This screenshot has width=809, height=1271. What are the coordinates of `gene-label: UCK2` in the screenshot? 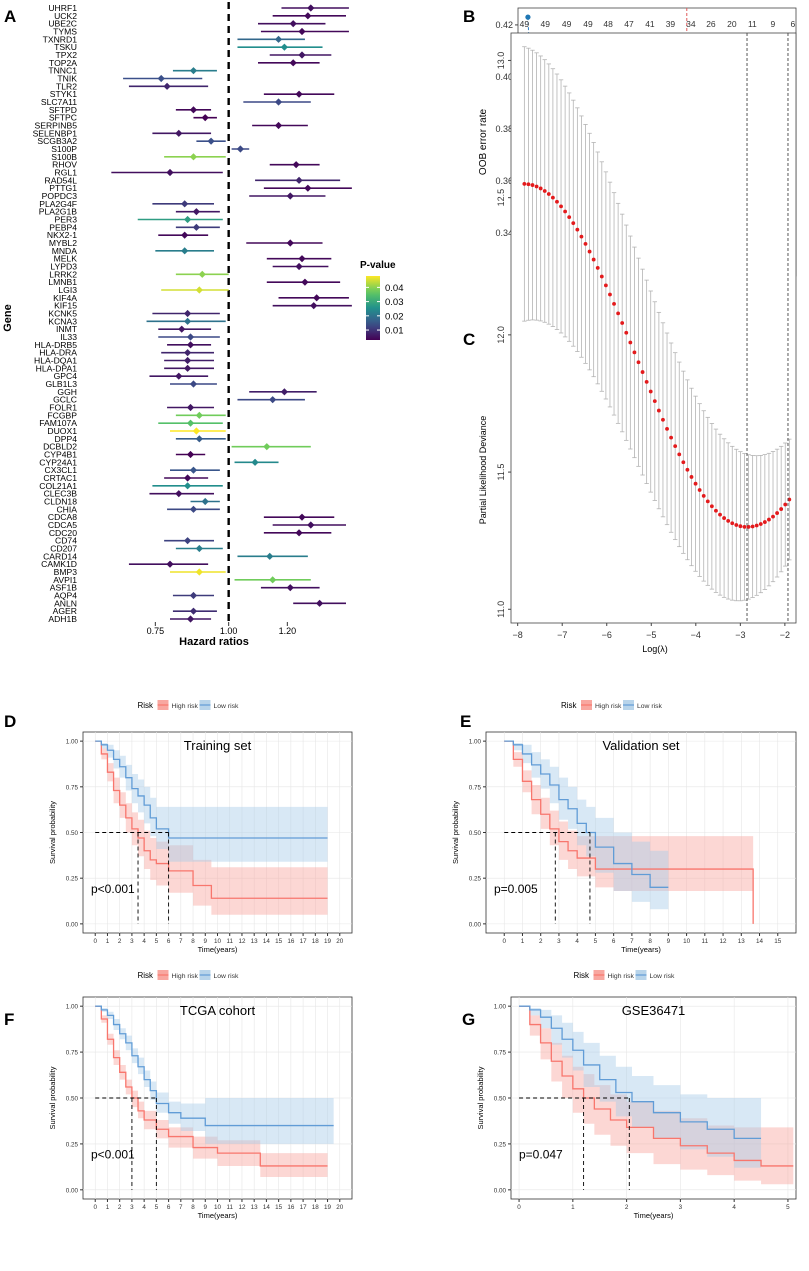 It's located at (65, 16).